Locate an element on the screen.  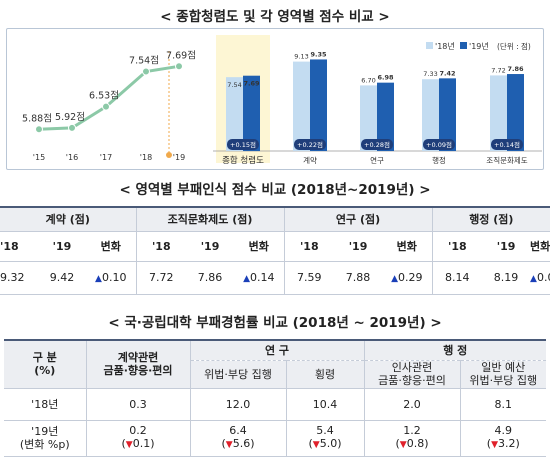
x-tick-label: '15 is located at coordinates (39, 157).